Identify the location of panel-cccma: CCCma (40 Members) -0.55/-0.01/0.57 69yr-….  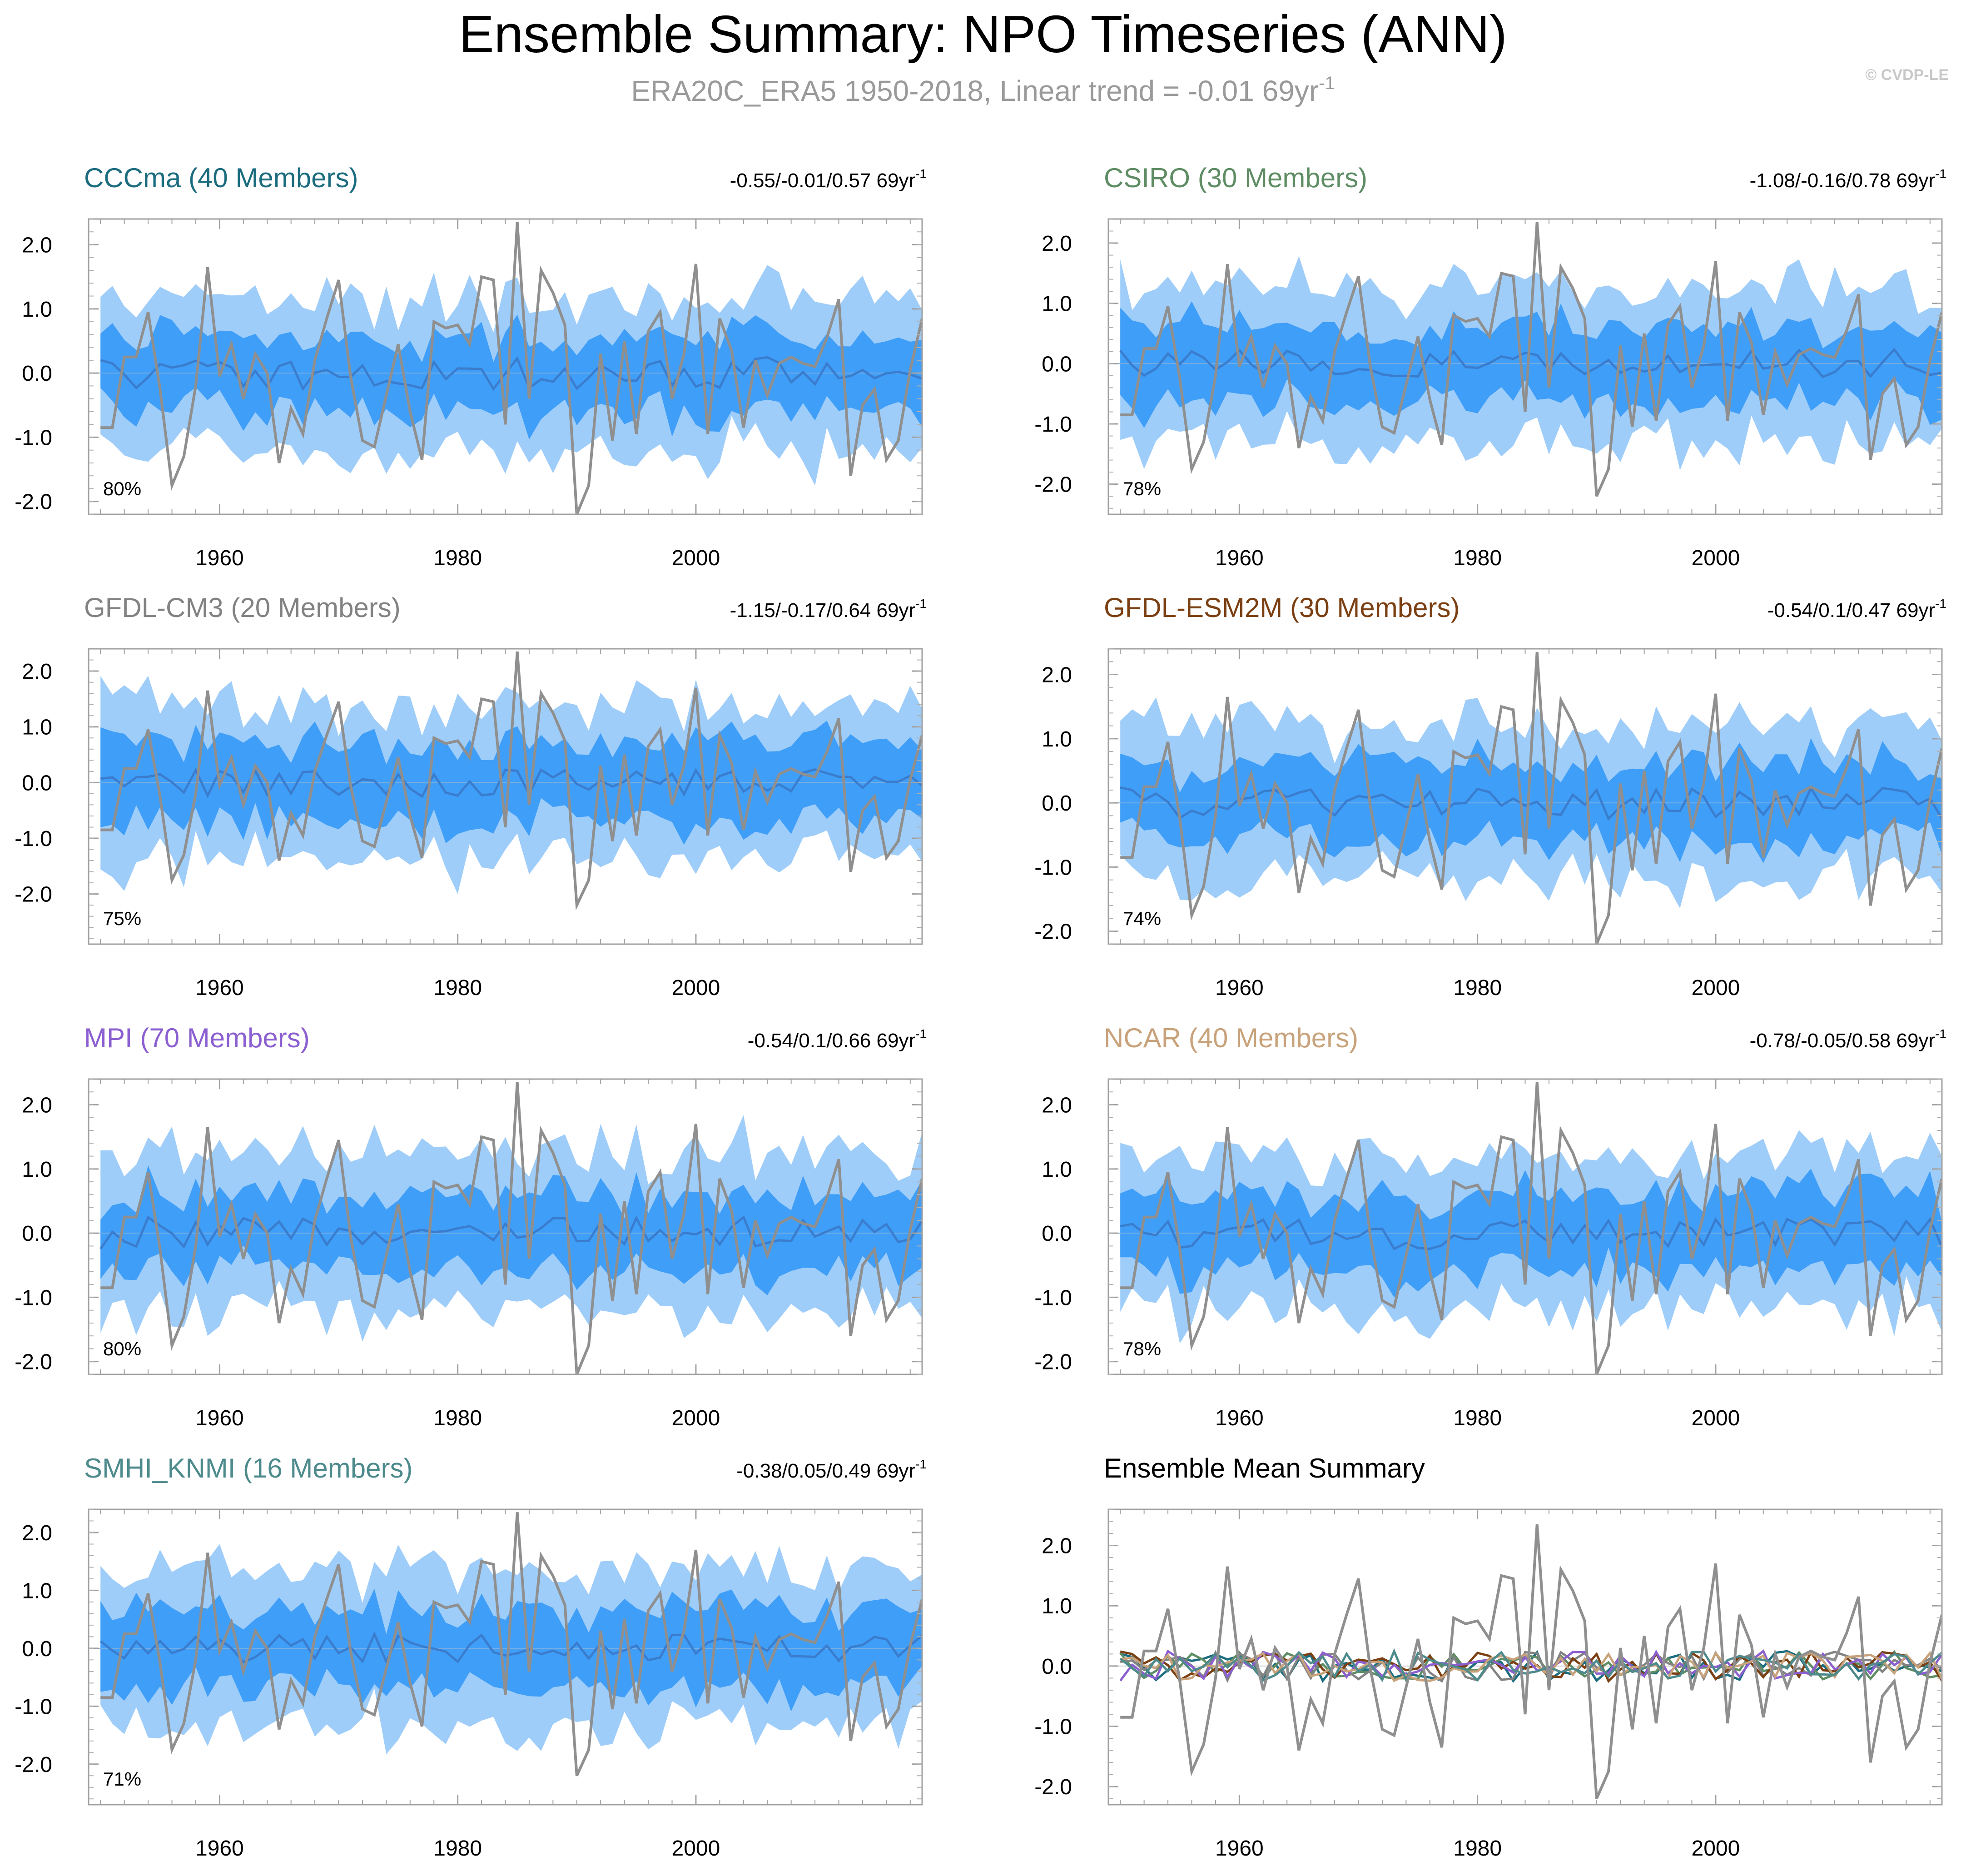
(471, 367).